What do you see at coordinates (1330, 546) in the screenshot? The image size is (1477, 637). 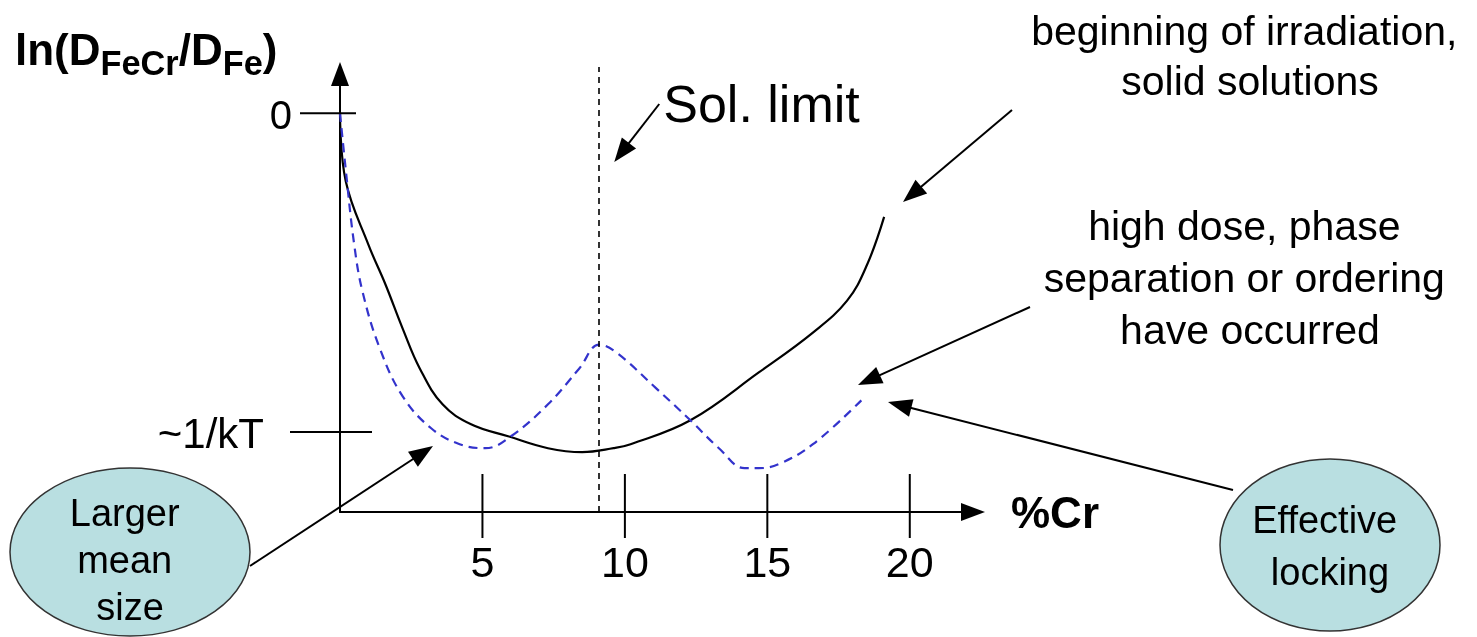 I see `text: Effective locking` at bounding box center [1330, 546].